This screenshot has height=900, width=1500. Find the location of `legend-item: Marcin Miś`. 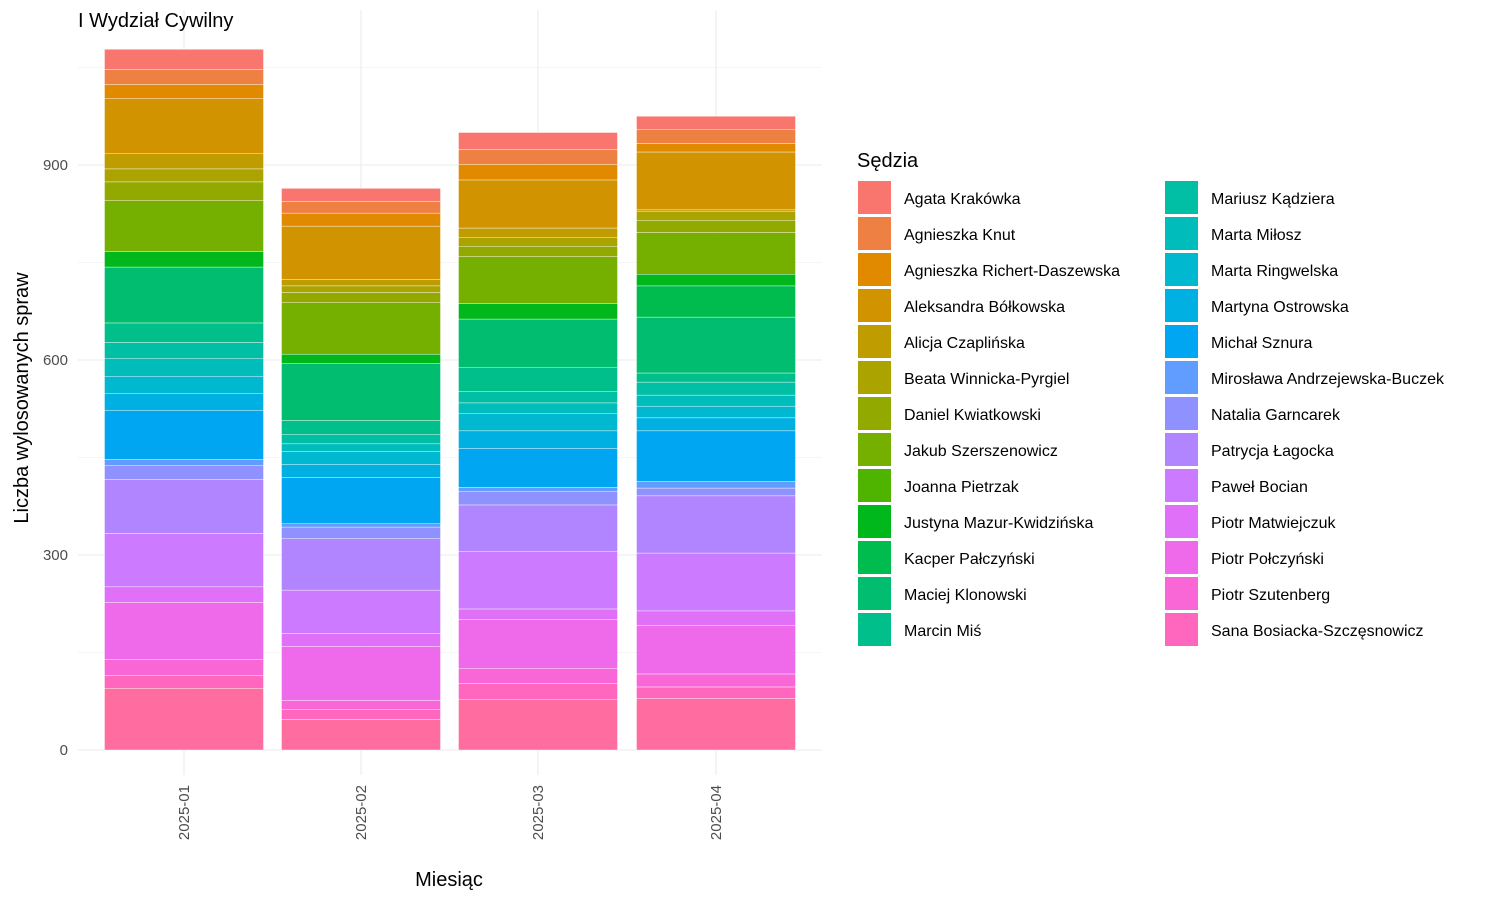

legend-item: Marcin Miś is located at coordinates (919, 629).